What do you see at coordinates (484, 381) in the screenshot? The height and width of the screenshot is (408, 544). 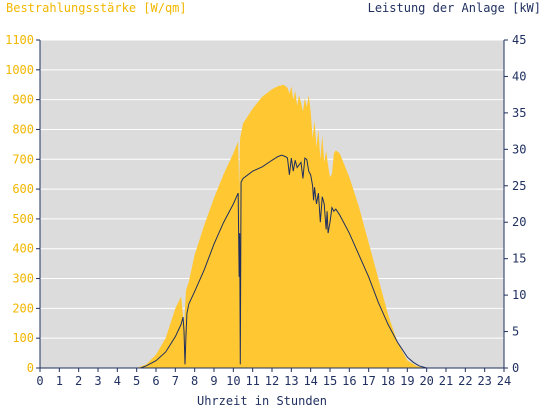 I see `x-tick-label: 23` at bounding box center [484, 381].